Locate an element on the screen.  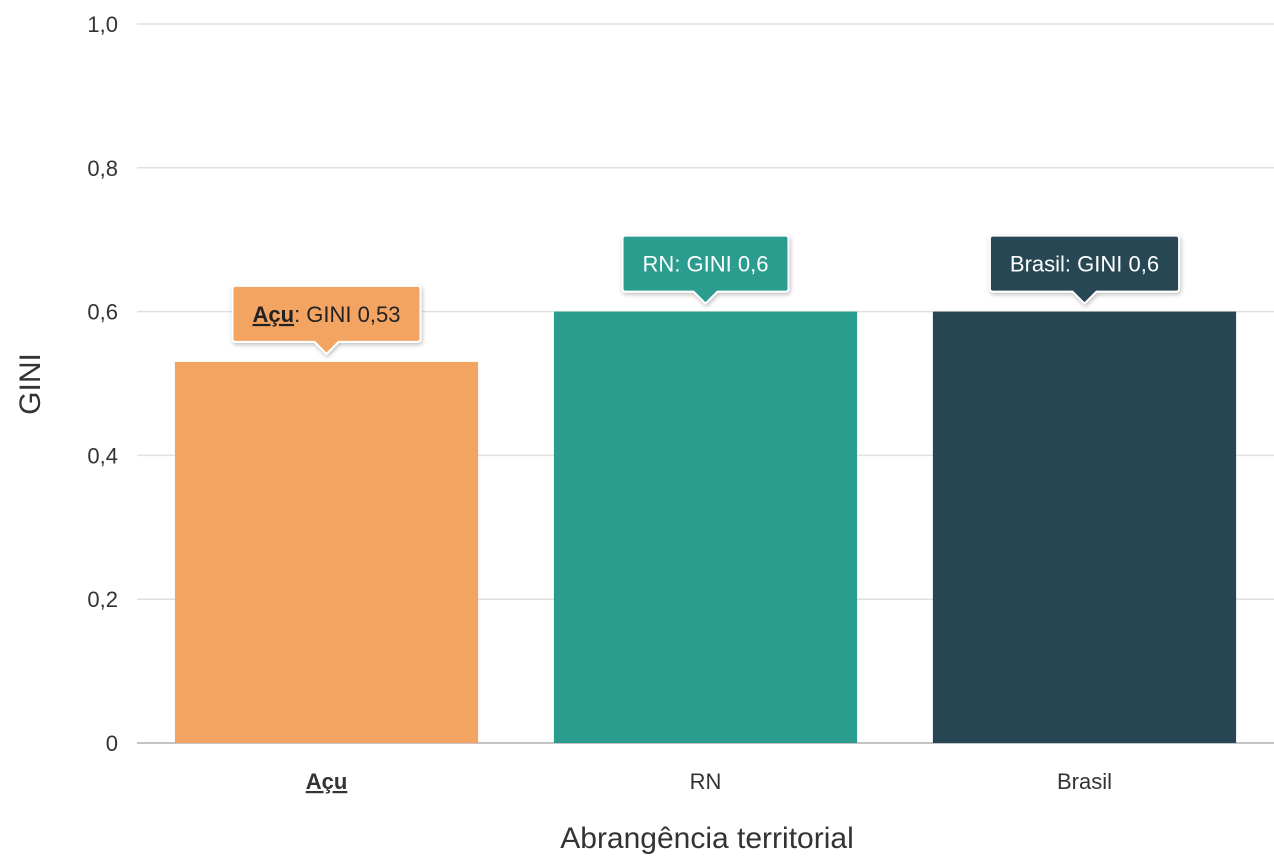
tooltip-name: Brasil is located at coordinates (1037, 264).